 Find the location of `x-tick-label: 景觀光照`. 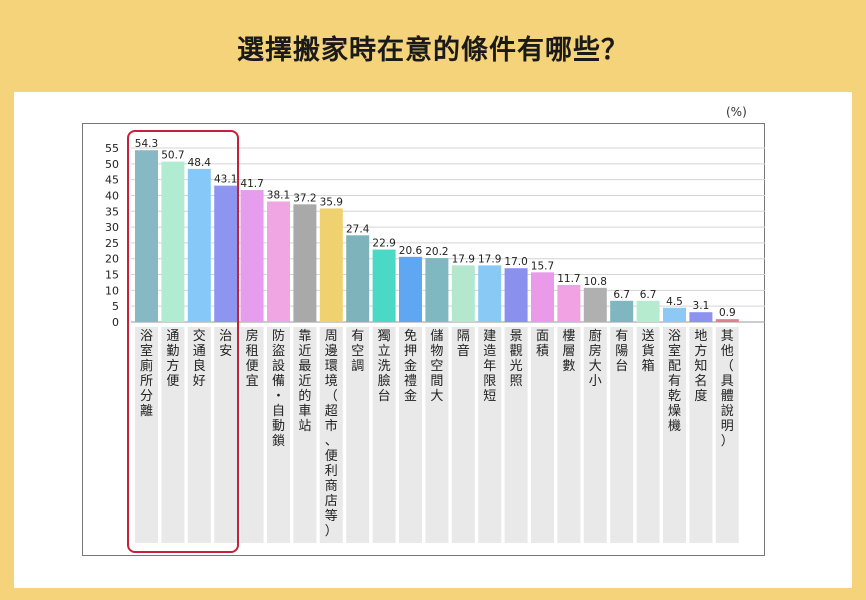

x-tick-label: 景觀光照 is located at coordinates (516, 359).